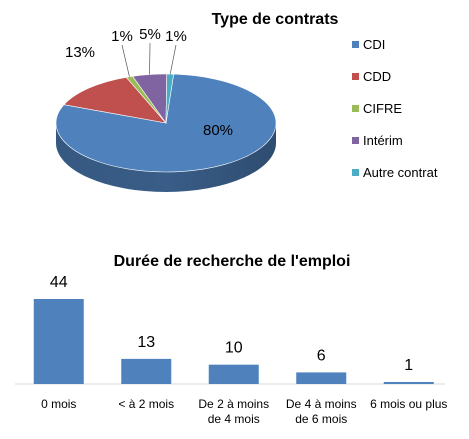 This screenshot has height=439, width=469. Describe the element at coordinates (232, 261) in the screenshot. I see `bar-chart-title: Durée de recherche de l'emploi` at that location.